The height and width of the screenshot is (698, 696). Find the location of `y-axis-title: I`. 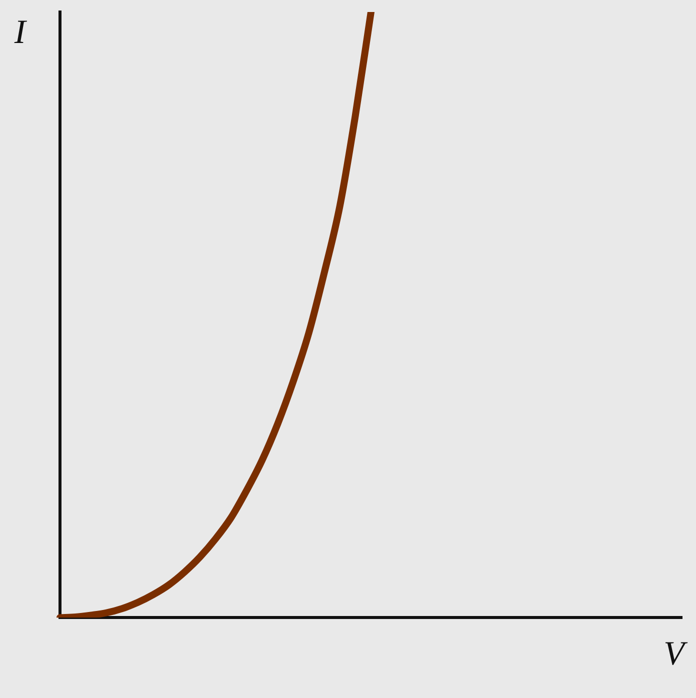

y-axis-title: I is located at coordinates (20, 32).